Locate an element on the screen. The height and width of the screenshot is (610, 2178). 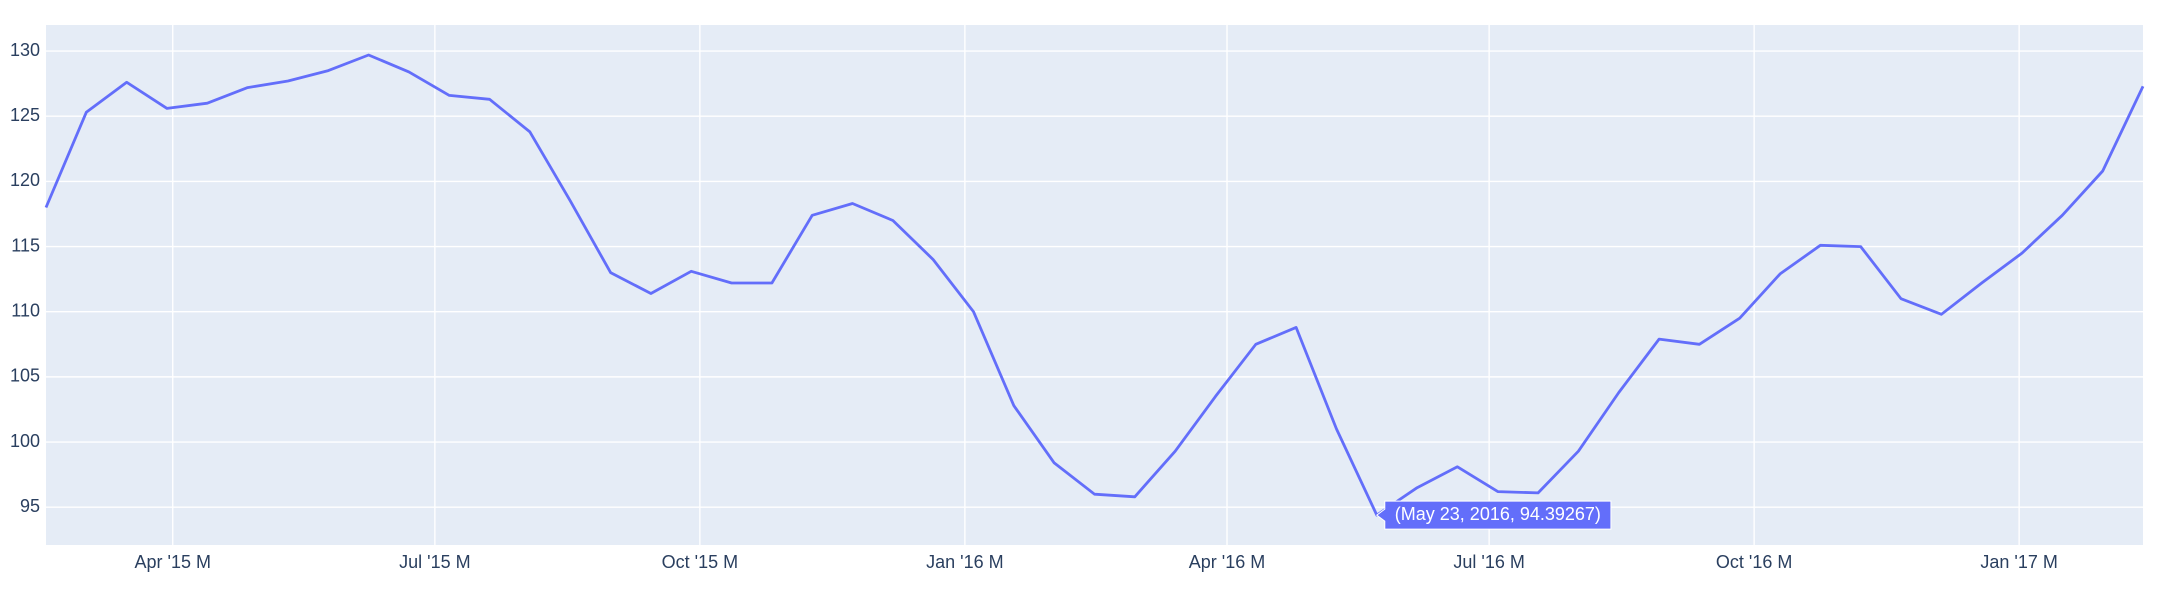
hover-tooltip: (May 23, 2016, 94.39267) is located at coordinates (1493, 515).